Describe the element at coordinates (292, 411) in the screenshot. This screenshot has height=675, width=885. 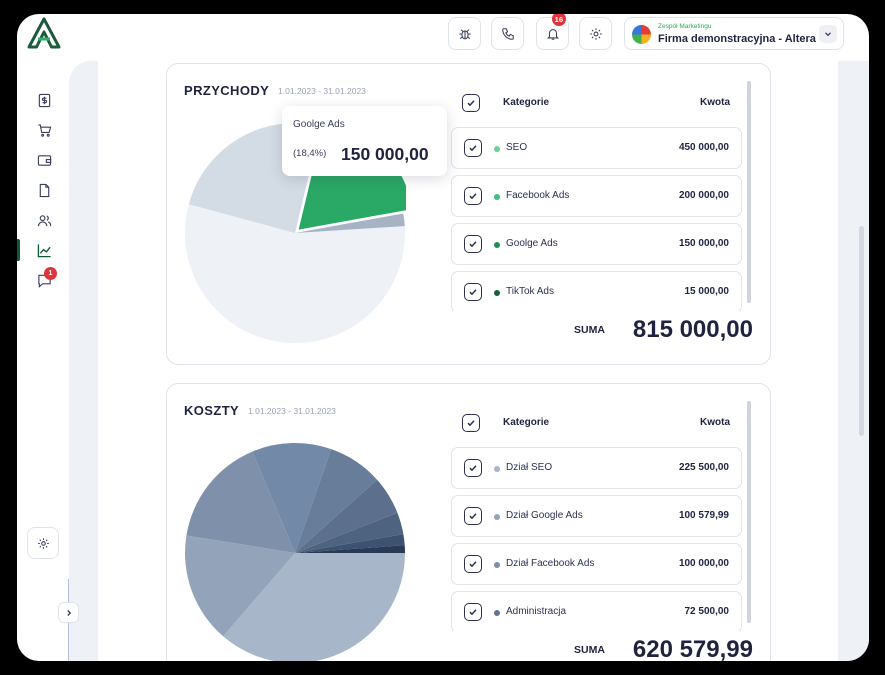
I see `costs-date-range: 1.01.2023 - 31.01.2023` at that location.